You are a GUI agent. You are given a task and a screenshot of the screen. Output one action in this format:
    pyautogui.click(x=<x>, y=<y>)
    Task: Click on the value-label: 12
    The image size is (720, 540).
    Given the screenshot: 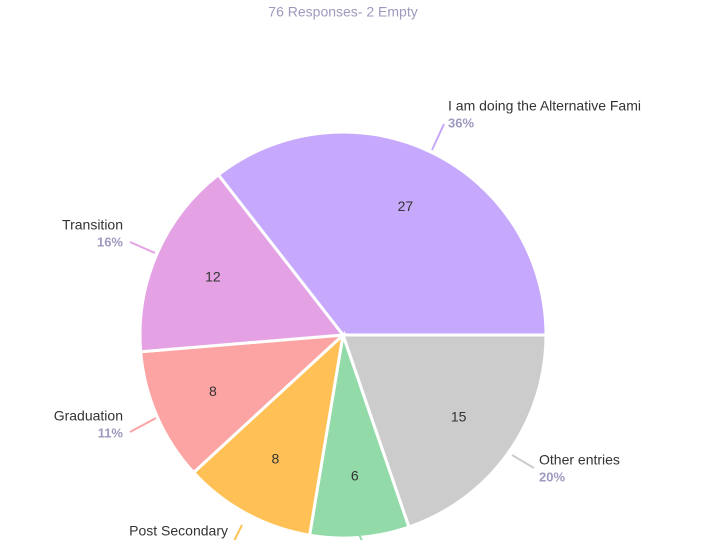 What is the action you would take?
    pyautogui.click(x=213, y=277)
    